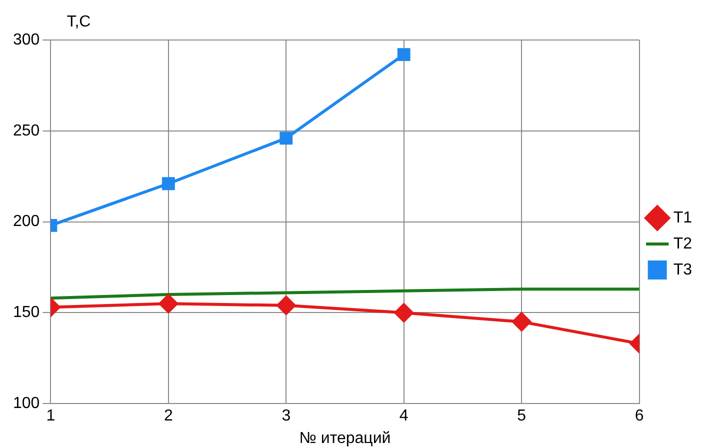  I want to click on x-tick-label: 6, so click(639, 416).